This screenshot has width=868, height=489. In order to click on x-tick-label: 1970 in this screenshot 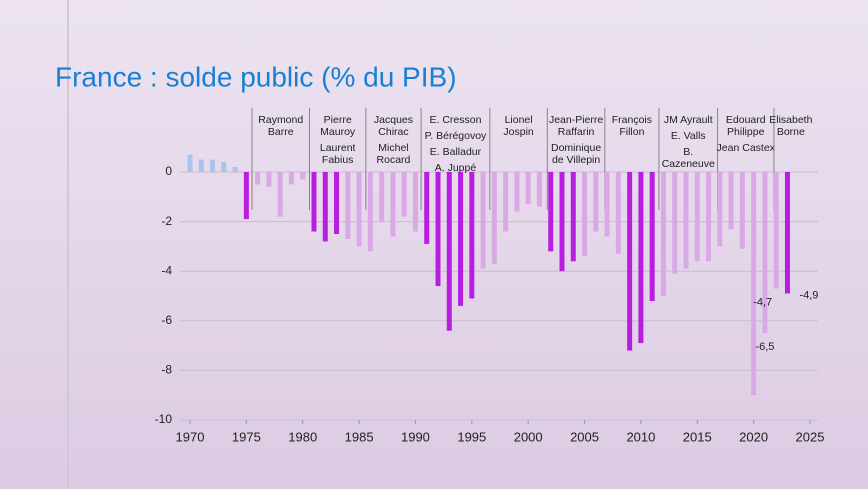, I will do `click(190, 436)`.